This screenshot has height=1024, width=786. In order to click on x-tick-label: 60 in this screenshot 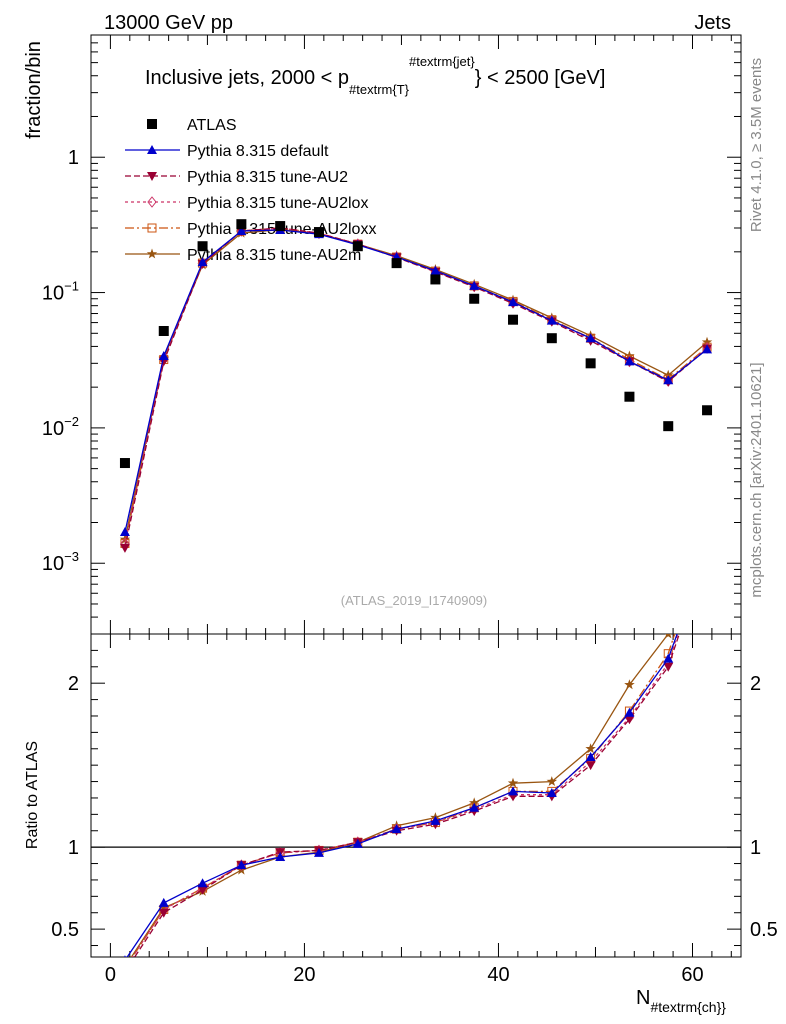, I will do `click(692, 975)`.